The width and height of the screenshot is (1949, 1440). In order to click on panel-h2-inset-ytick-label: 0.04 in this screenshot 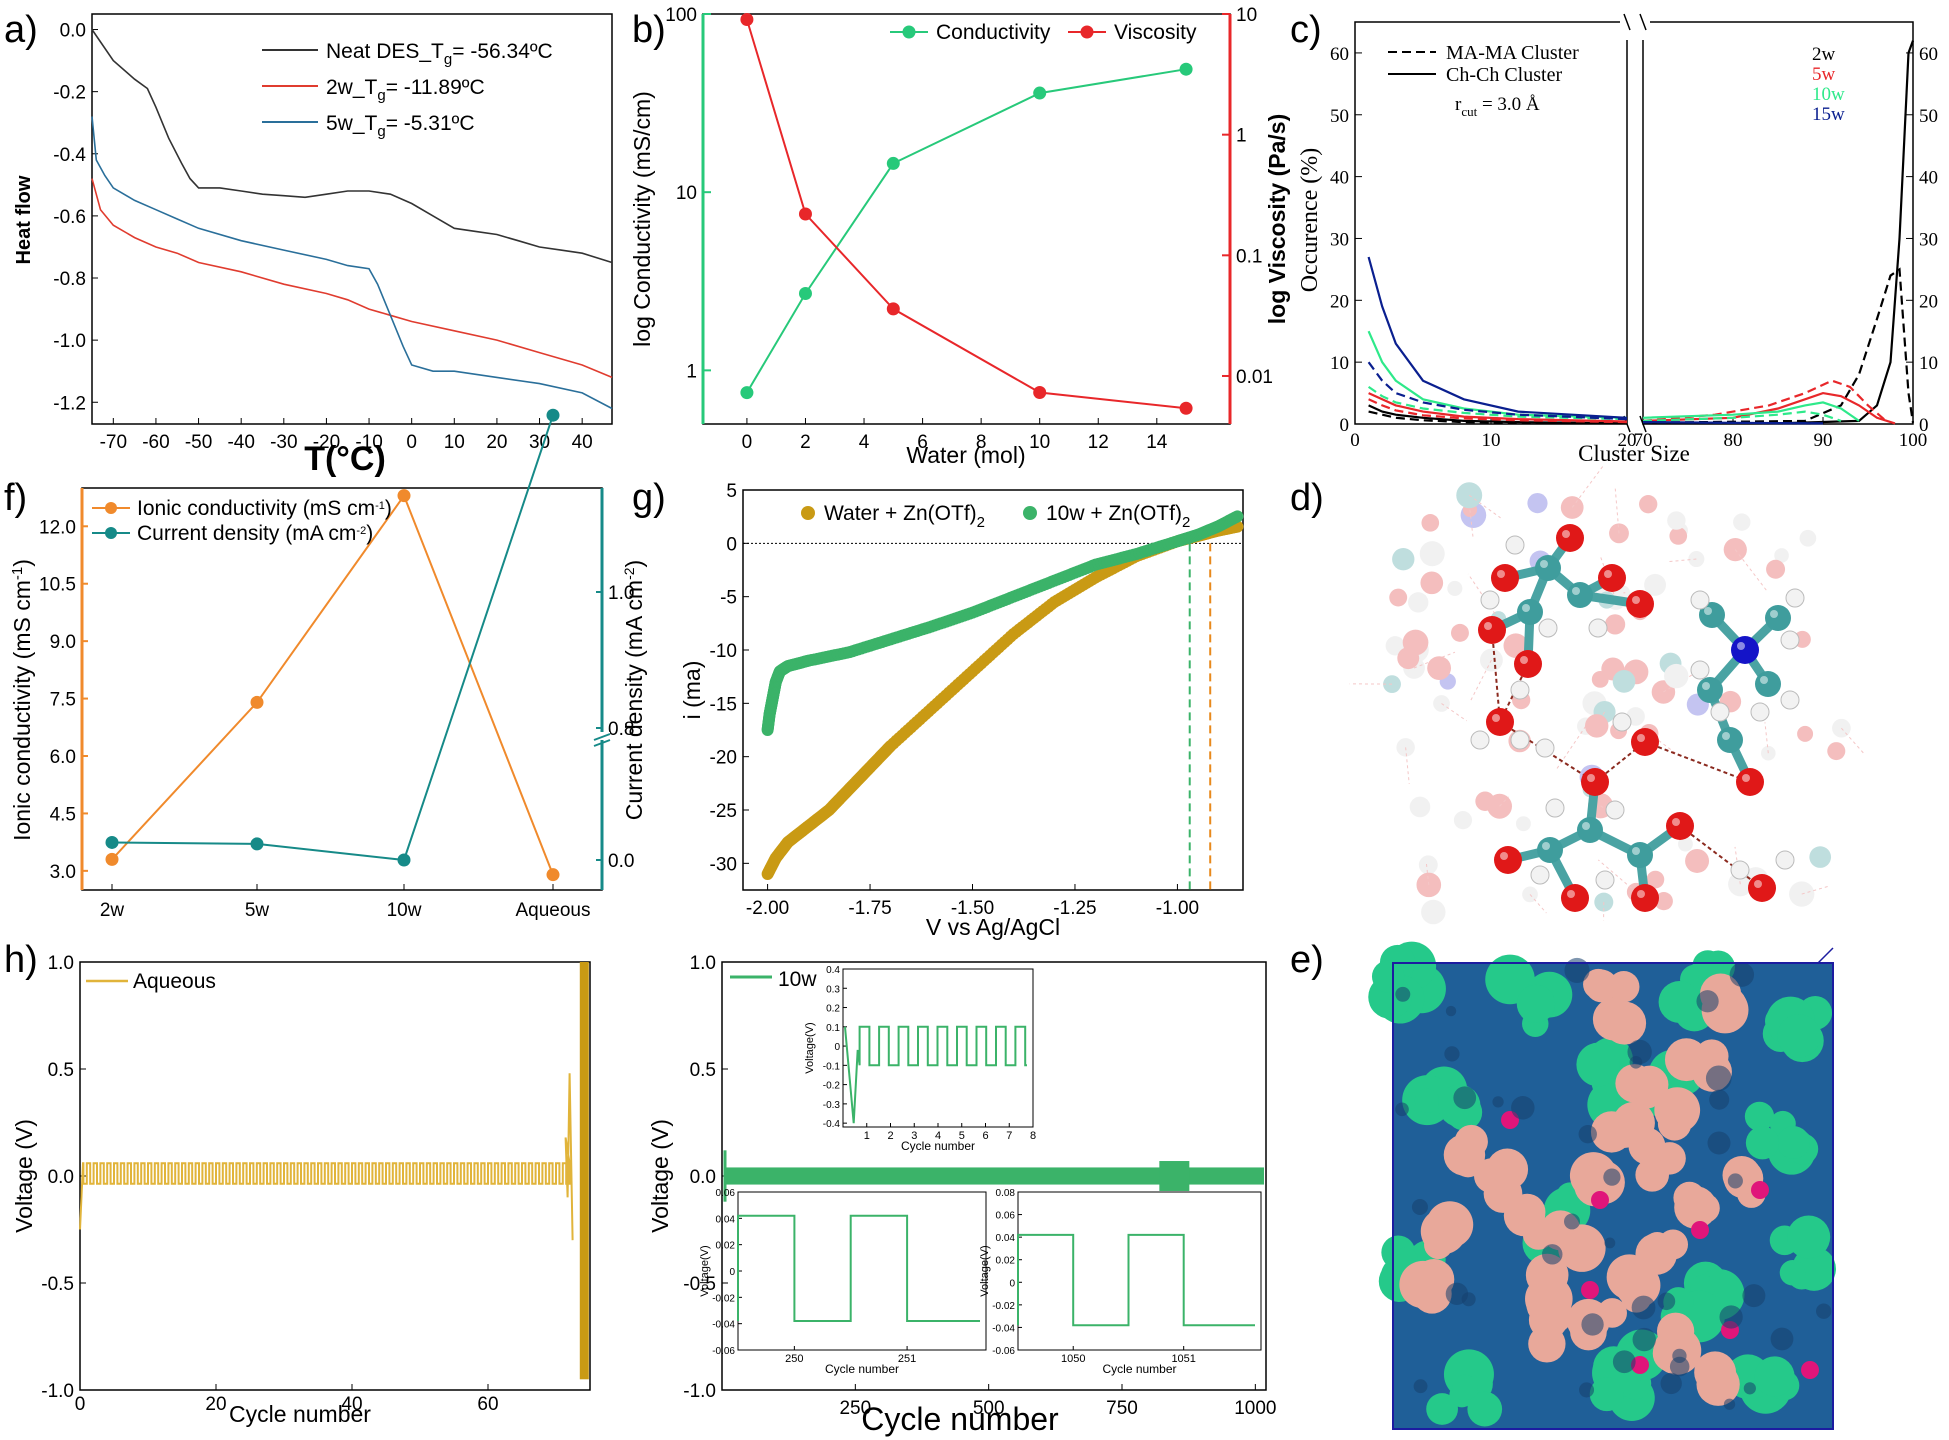, I will do `click(726, 1219)`.